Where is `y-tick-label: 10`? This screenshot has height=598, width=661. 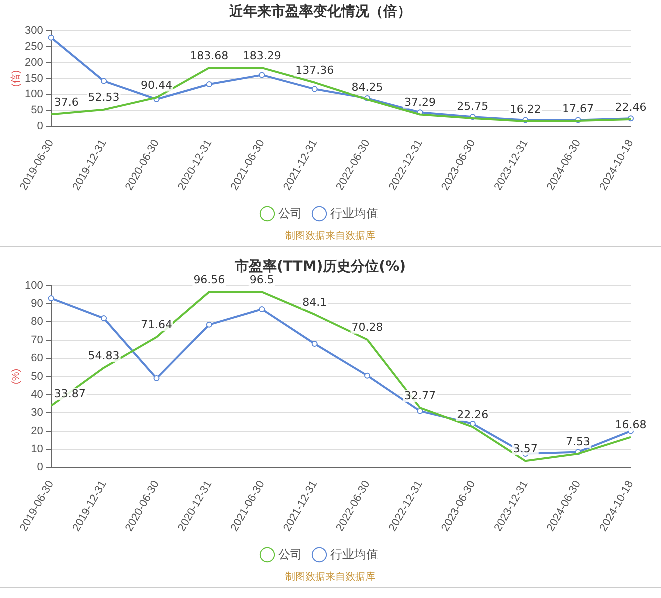
y-tick-label: 10 is located at coordinates (37, 450).